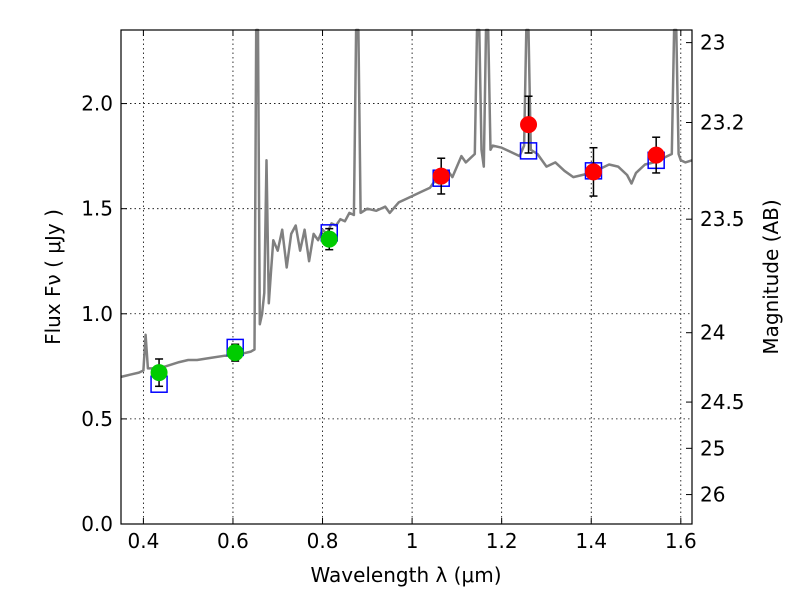  What do you see at coordinates (712, 495) in the screenshot?
I see `y2-tick-label: 26` at bounding box center [712, 495].